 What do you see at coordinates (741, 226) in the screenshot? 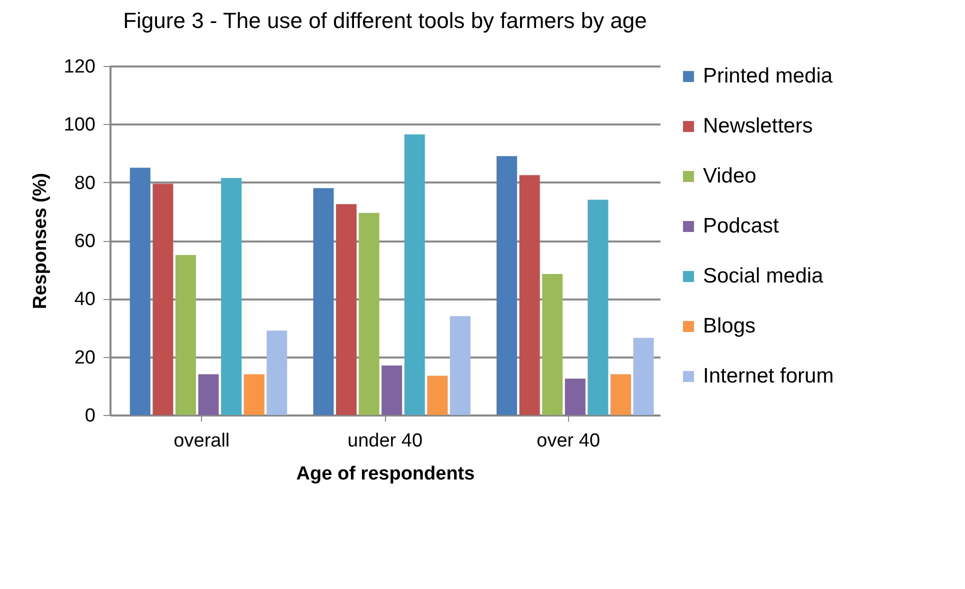
I see `legend-label: Podcast` at bounding box center [741, 226].